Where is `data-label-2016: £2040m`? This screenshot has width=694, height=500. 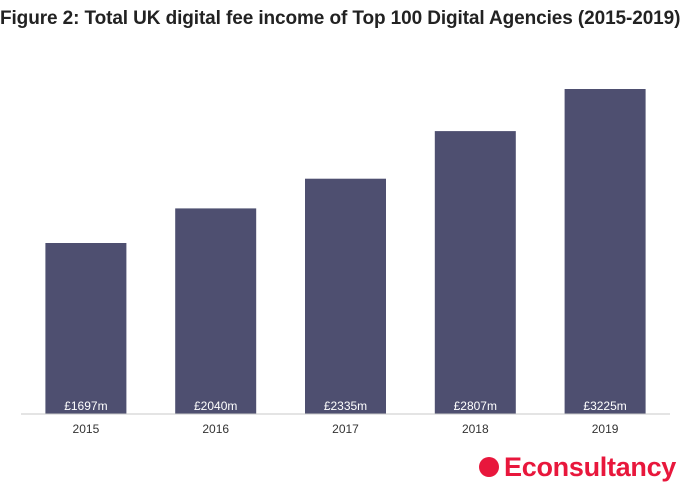
data-label-2016: £2040m is located at coordinates (215, 406).